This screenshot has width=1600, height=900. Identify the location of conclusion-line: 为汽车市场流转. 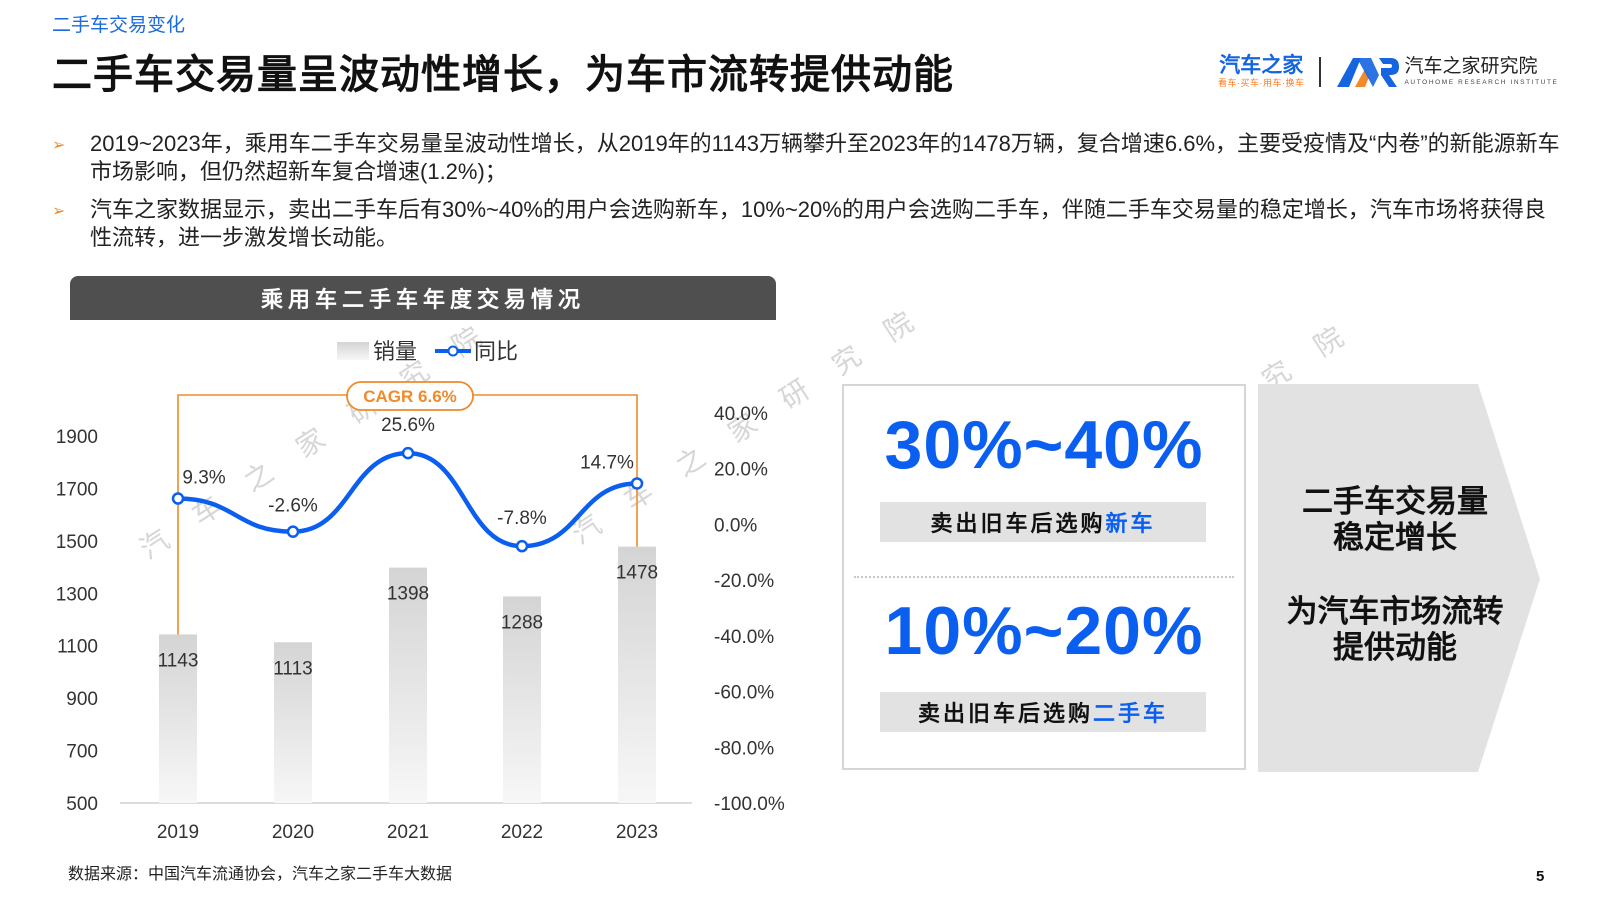
(1395, 611).